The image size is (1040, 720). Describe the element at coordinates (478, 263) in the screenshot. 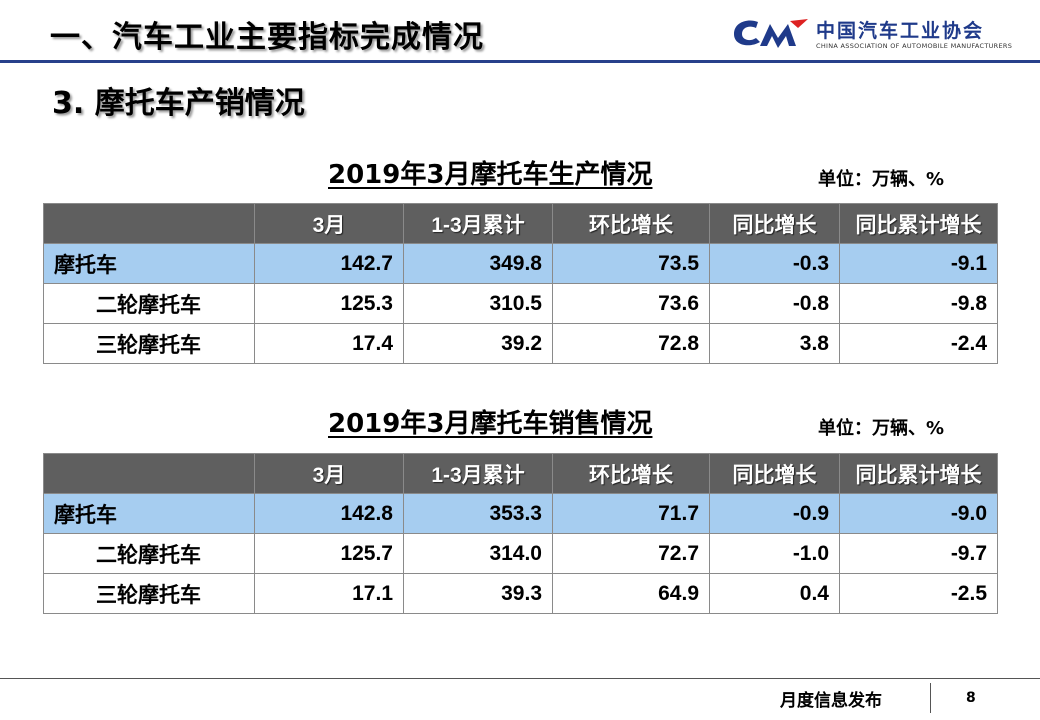

I see `table-cell: 349.8` at that location.